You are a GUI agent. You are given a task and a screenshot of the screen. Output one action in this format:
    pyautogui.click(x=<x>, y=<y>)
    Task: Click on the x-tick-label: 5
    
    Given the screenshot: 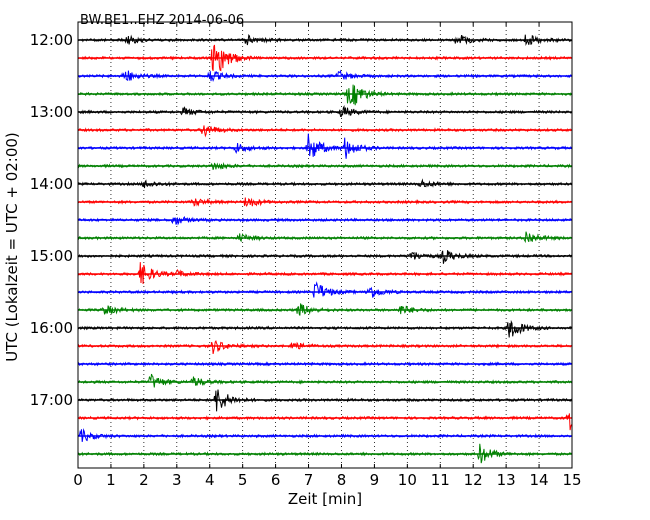 What is the action you would take?
    pyautogui.click(x=243, y=480)
    